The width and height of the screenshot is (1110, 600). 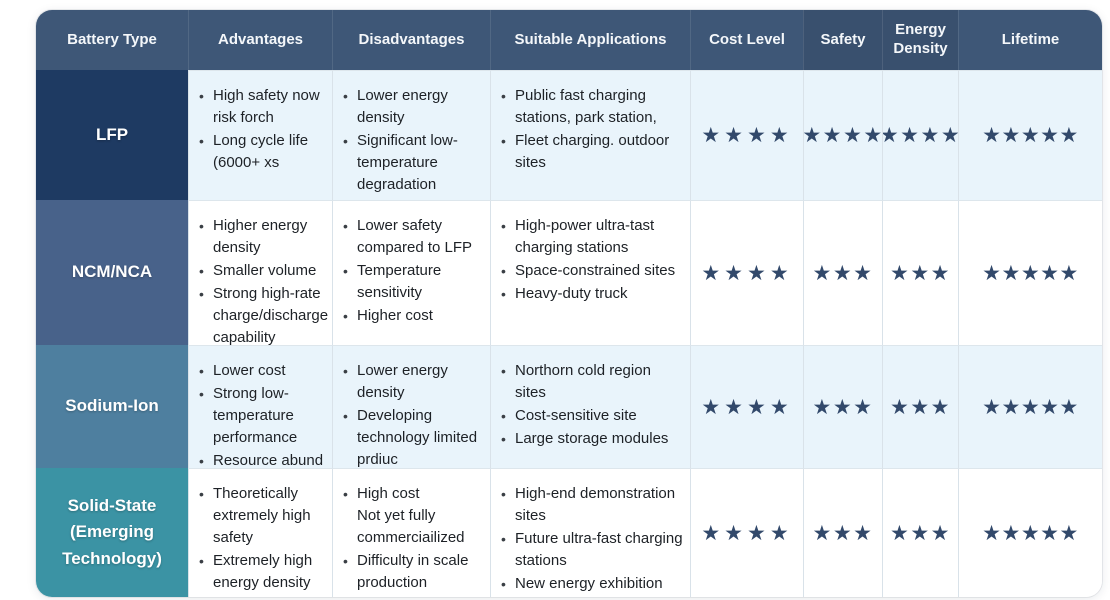 I want to click on bullet-text: Strong low-temperature performance, so click(x=255, y=416).